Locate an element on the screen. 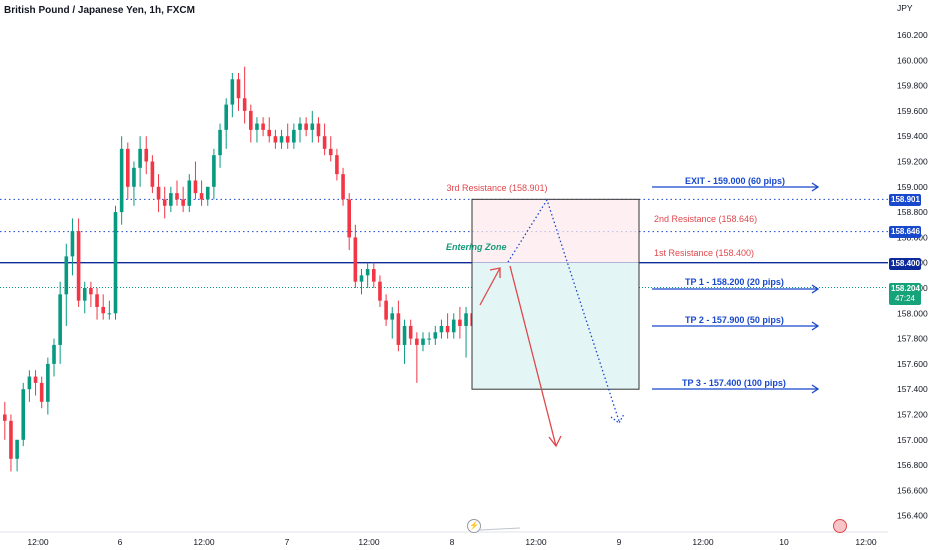 Image resolution: width=932 pixels, height=550 pixels. y-tick-label: 157.400 is located at coordinates (912, 389).